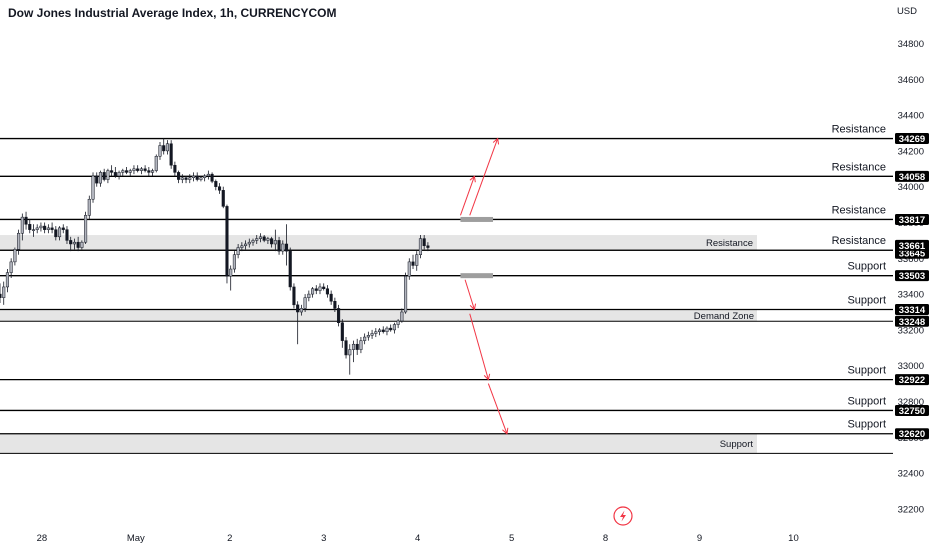 The height and width of the screenshot is (550, 932). I want to click on y-tick-label: 34000, so click(911, 187).